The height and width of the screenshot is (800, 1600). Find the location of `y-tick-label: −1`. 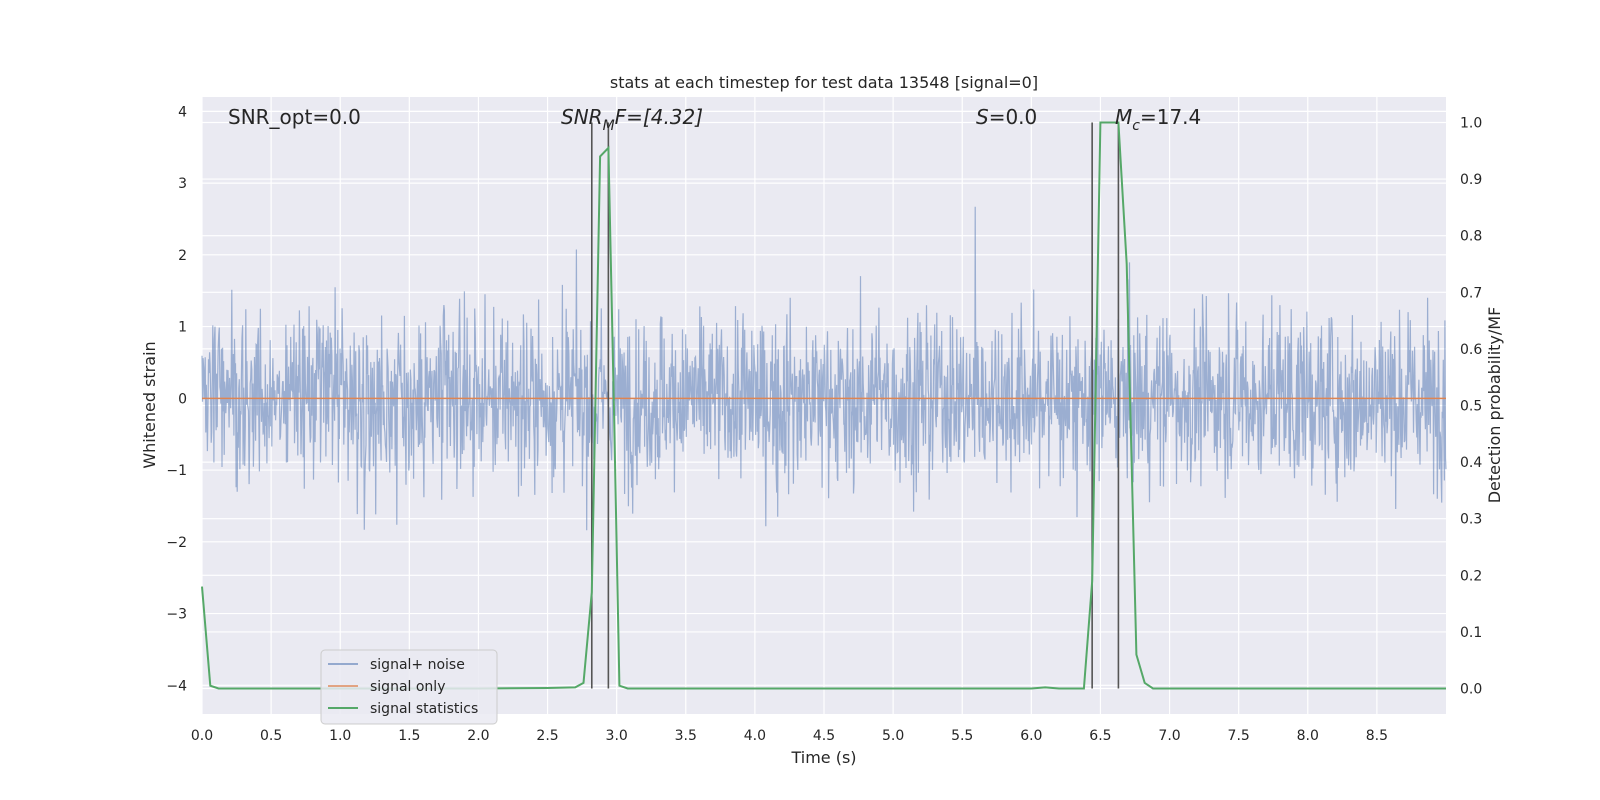

y-tick-label: −1 is located at coordinates (176, 471).